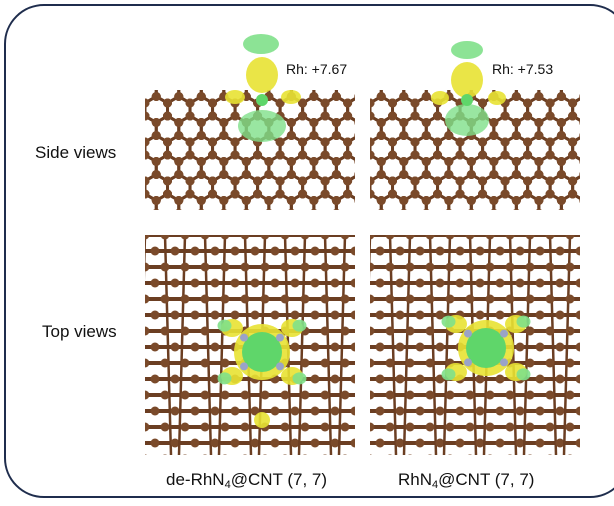 The width and height of the screenshot is (614, 506). What do you see at coordinates (407, 345) in the screenshot?
I see `carbon-bond-column` at bounding box center [407, 345].